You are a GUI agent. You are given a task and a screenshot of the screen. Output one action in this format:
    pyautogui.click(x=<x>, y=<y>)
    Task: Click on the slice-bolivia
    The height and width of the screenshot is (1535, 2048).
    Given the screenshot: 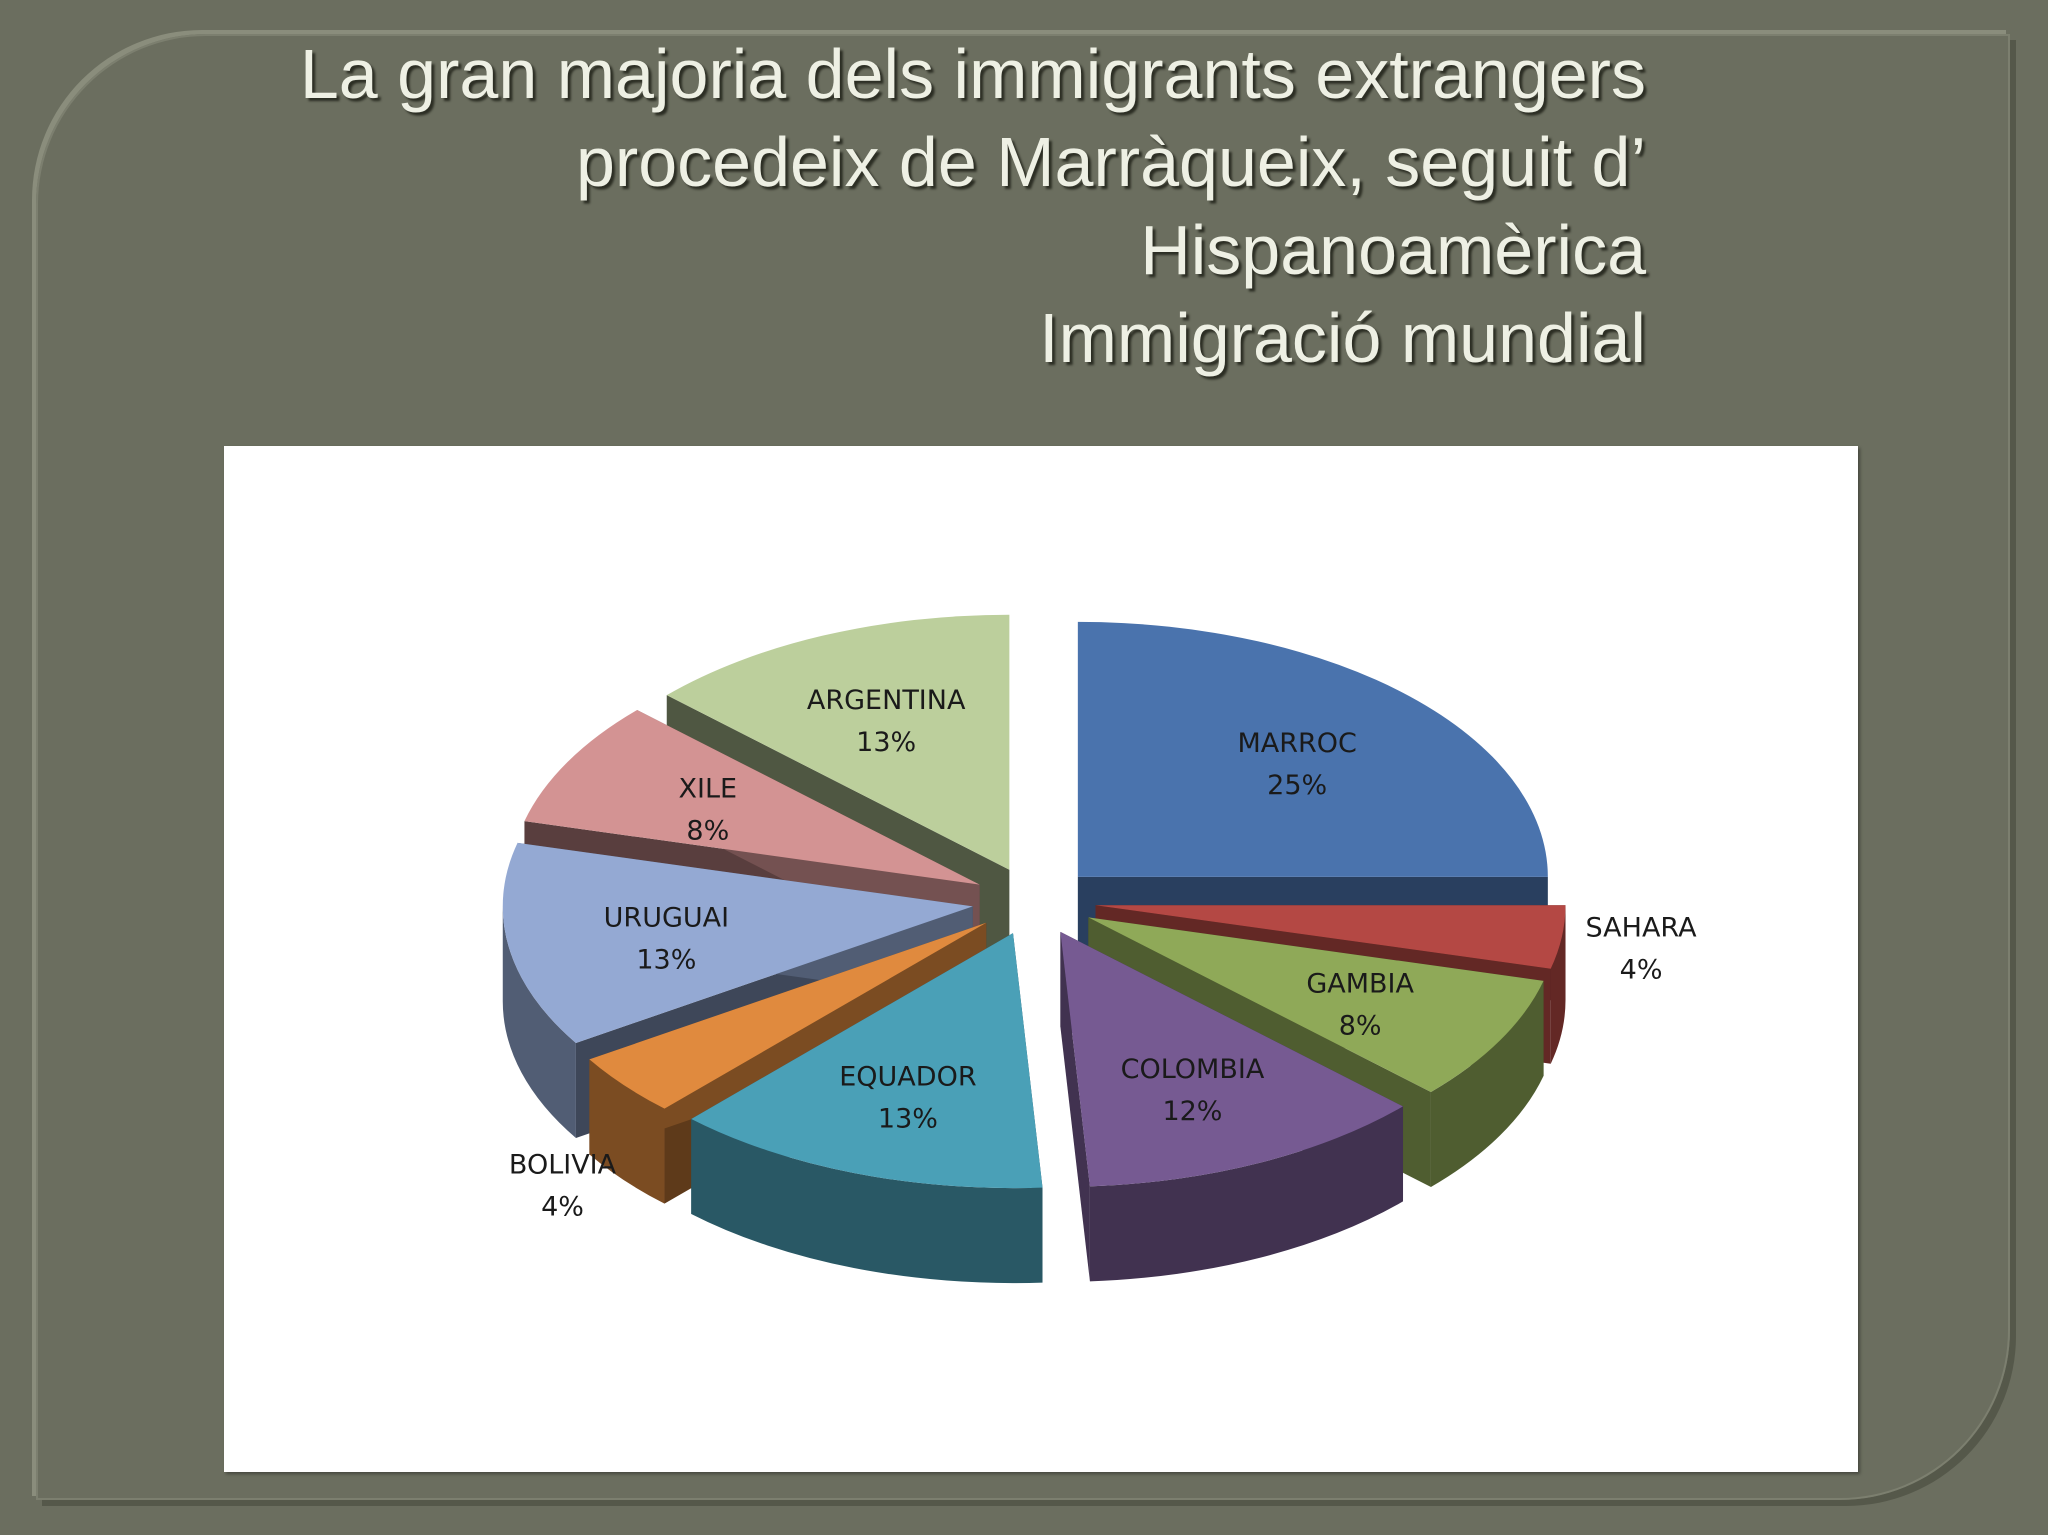 What is the action you would take?
    pyautogui.click(x=788, y=1015)
    